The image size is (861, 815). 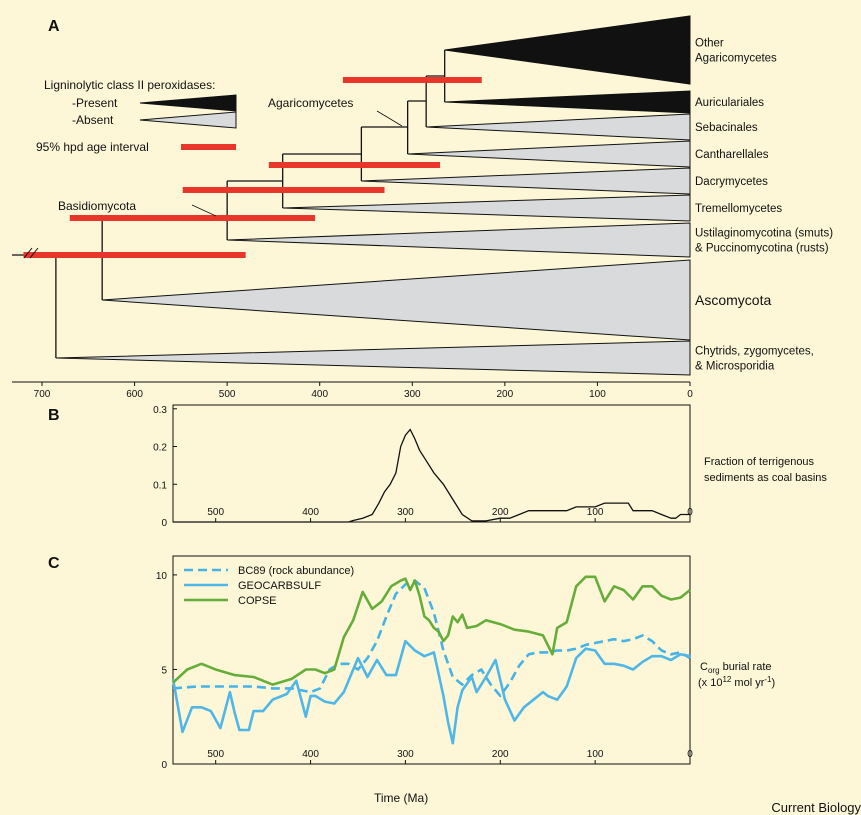 I want to click on panel-a-tick-label: 0, so click(x=690, y=394).